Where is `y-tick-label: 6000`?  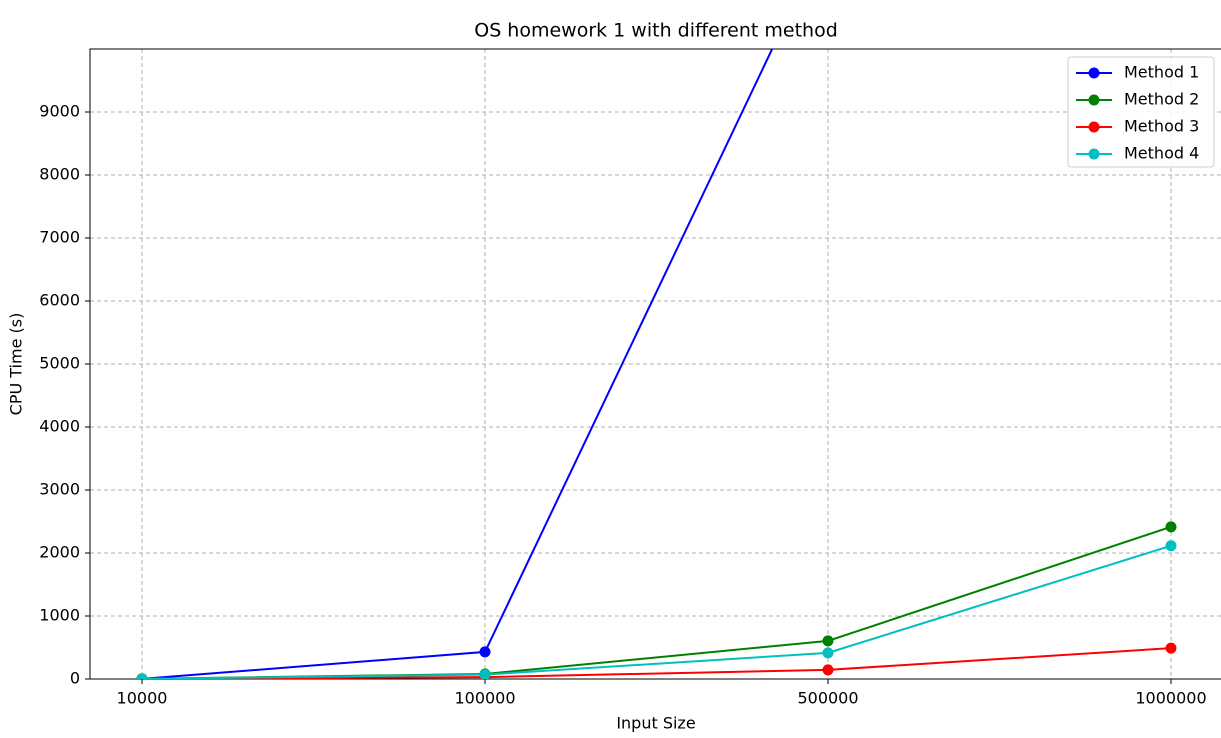
y-tick-label: 6000 is located at coordinates (59, 300).